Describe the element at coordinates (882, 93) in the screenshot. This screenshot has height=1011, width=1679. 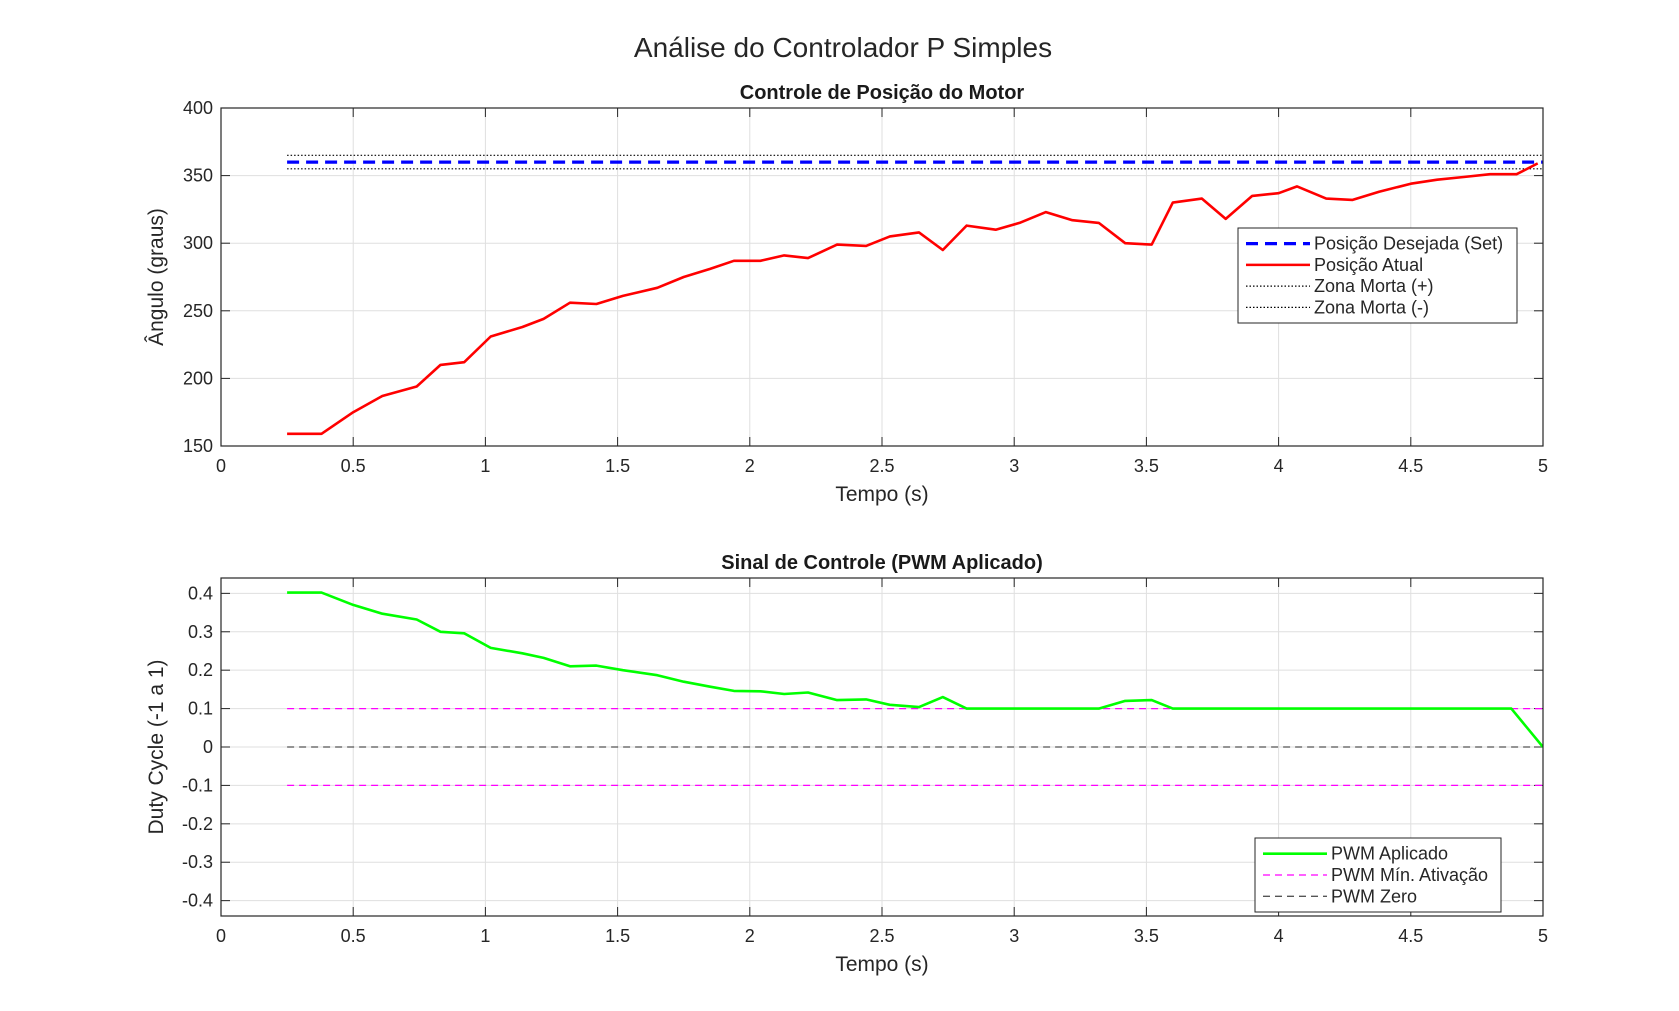
I see `axes-title: Controle de Posição do Motor` at that location.